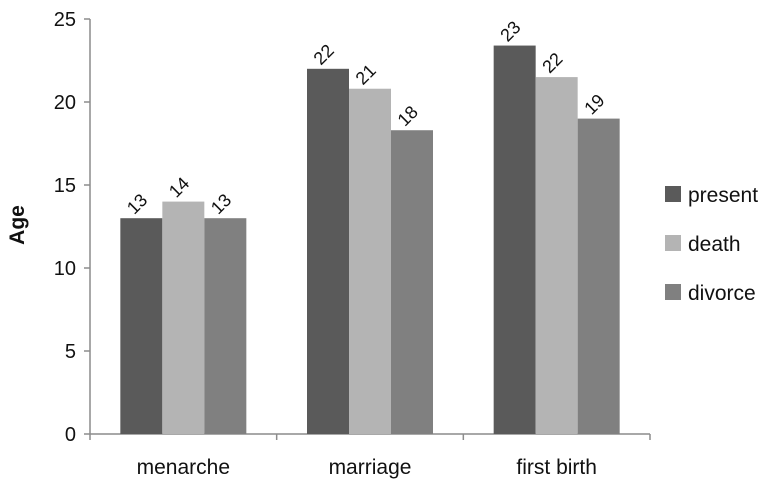 This screenshot has height=483, width=777. I want to click on data-label: 14, so click(179, 187).